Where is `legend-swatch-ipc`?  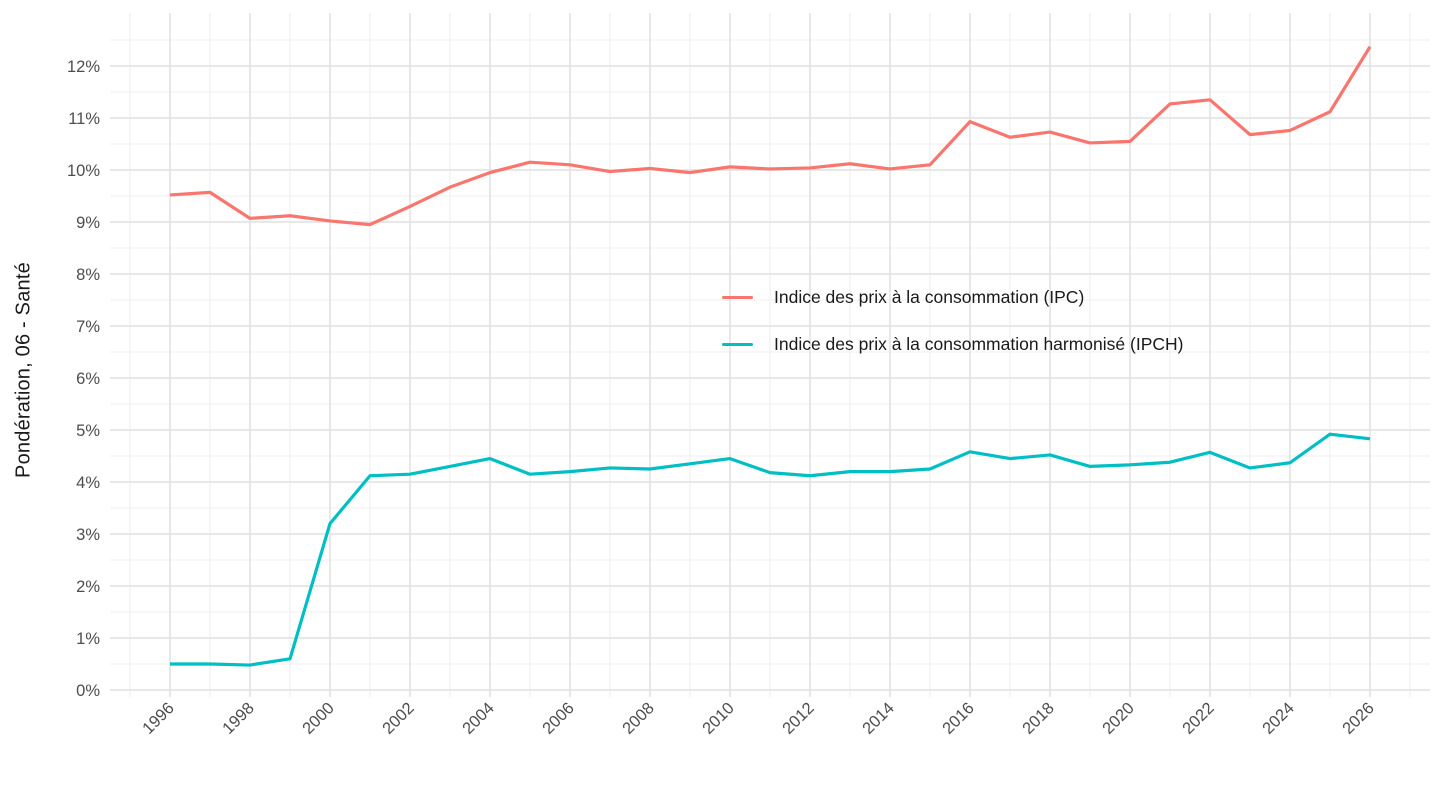 legend-swatch-ipc is located at coordinates (737, 297).